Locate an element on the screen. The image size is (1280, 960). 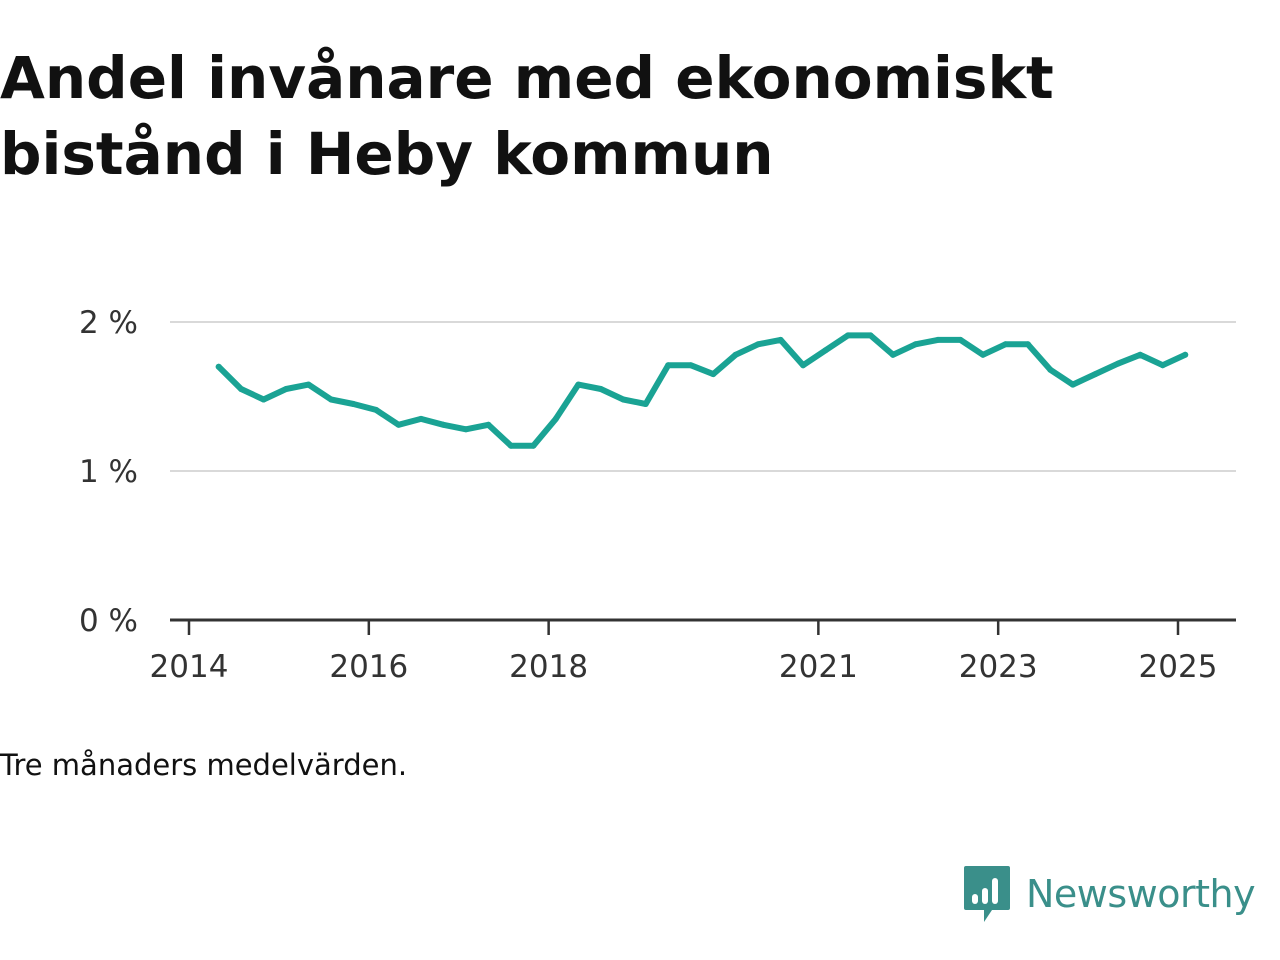
y-tick-label: 2 % is located at coordinates (108, 323).